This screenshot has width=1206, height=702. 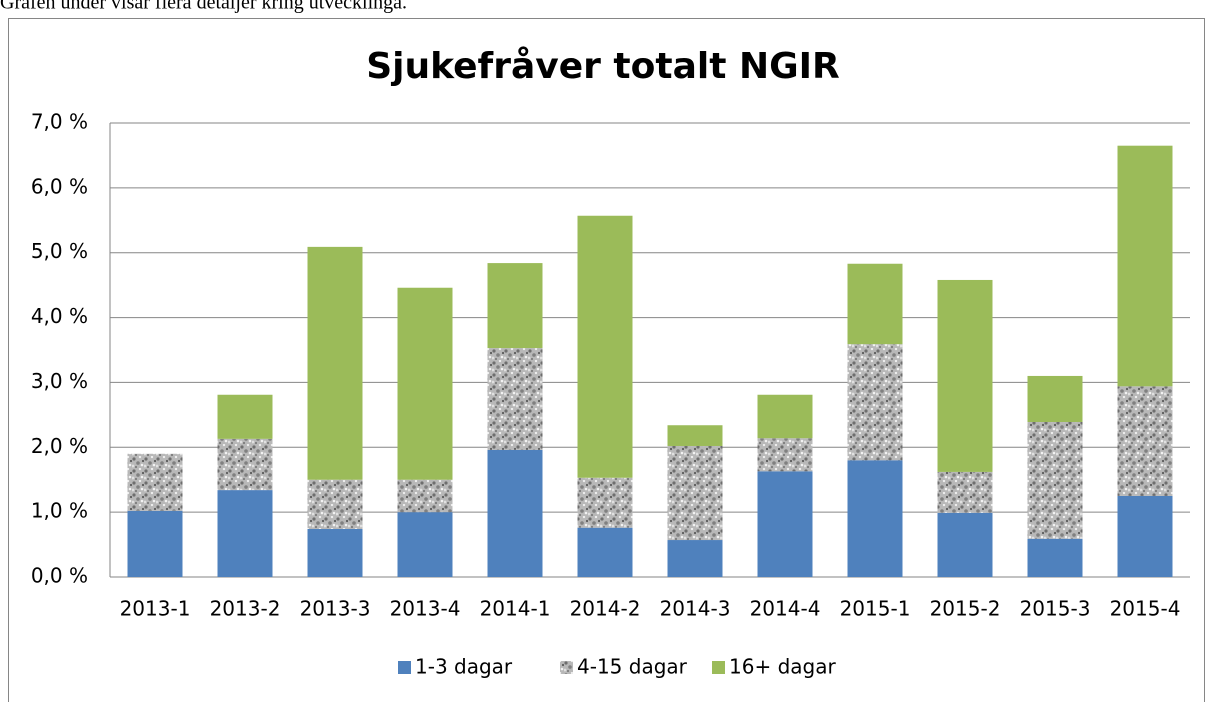 What do you see at coordinates (335, 609) in the screenshot?
I see `x-tick-label: 2013-3` at bounding box center [335, 609].